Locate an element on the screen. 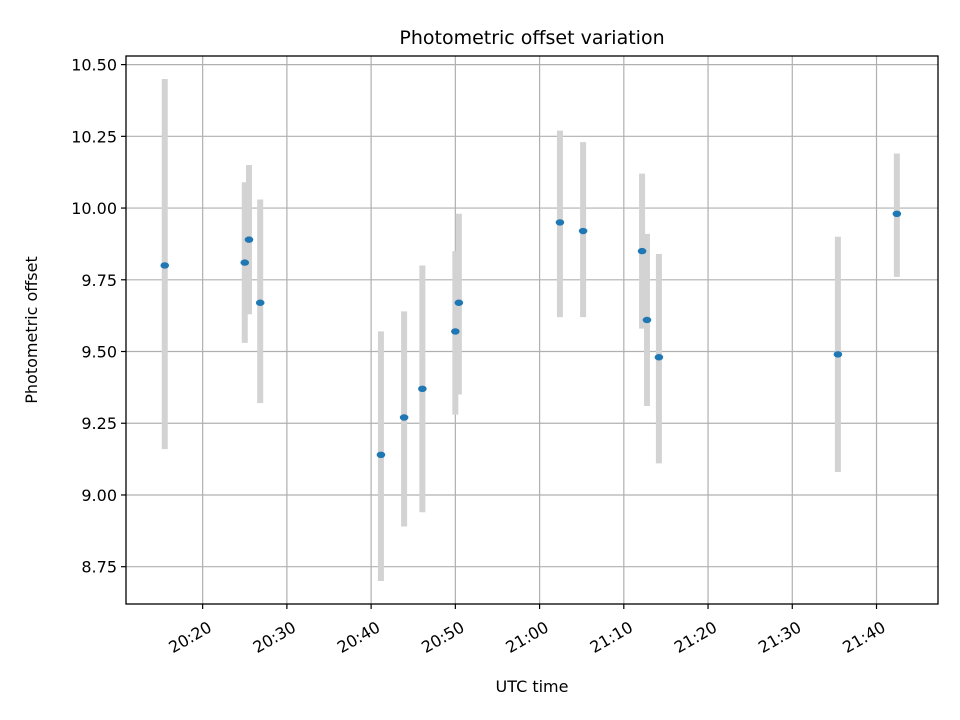 The height and width of the screenshot is (720, 960). y-tick-label: 9.50 is located at coordinates (99, 352).